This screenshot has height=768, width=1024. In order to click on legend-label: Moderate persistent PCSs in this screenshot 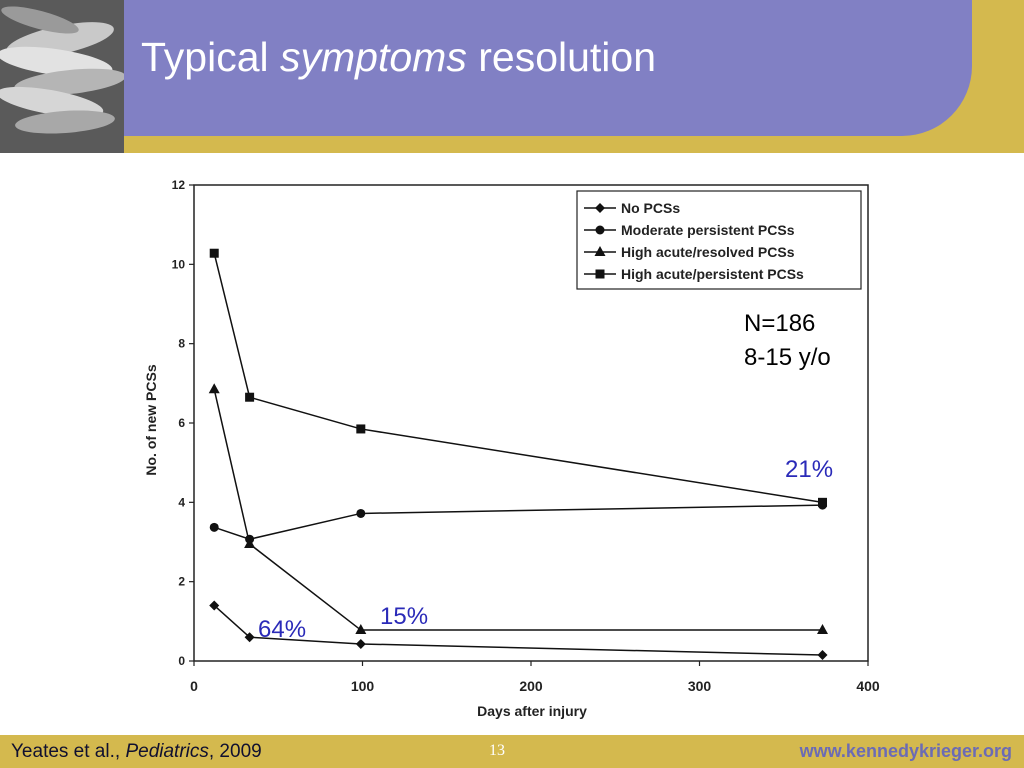, I will do `click(708, 230)`.